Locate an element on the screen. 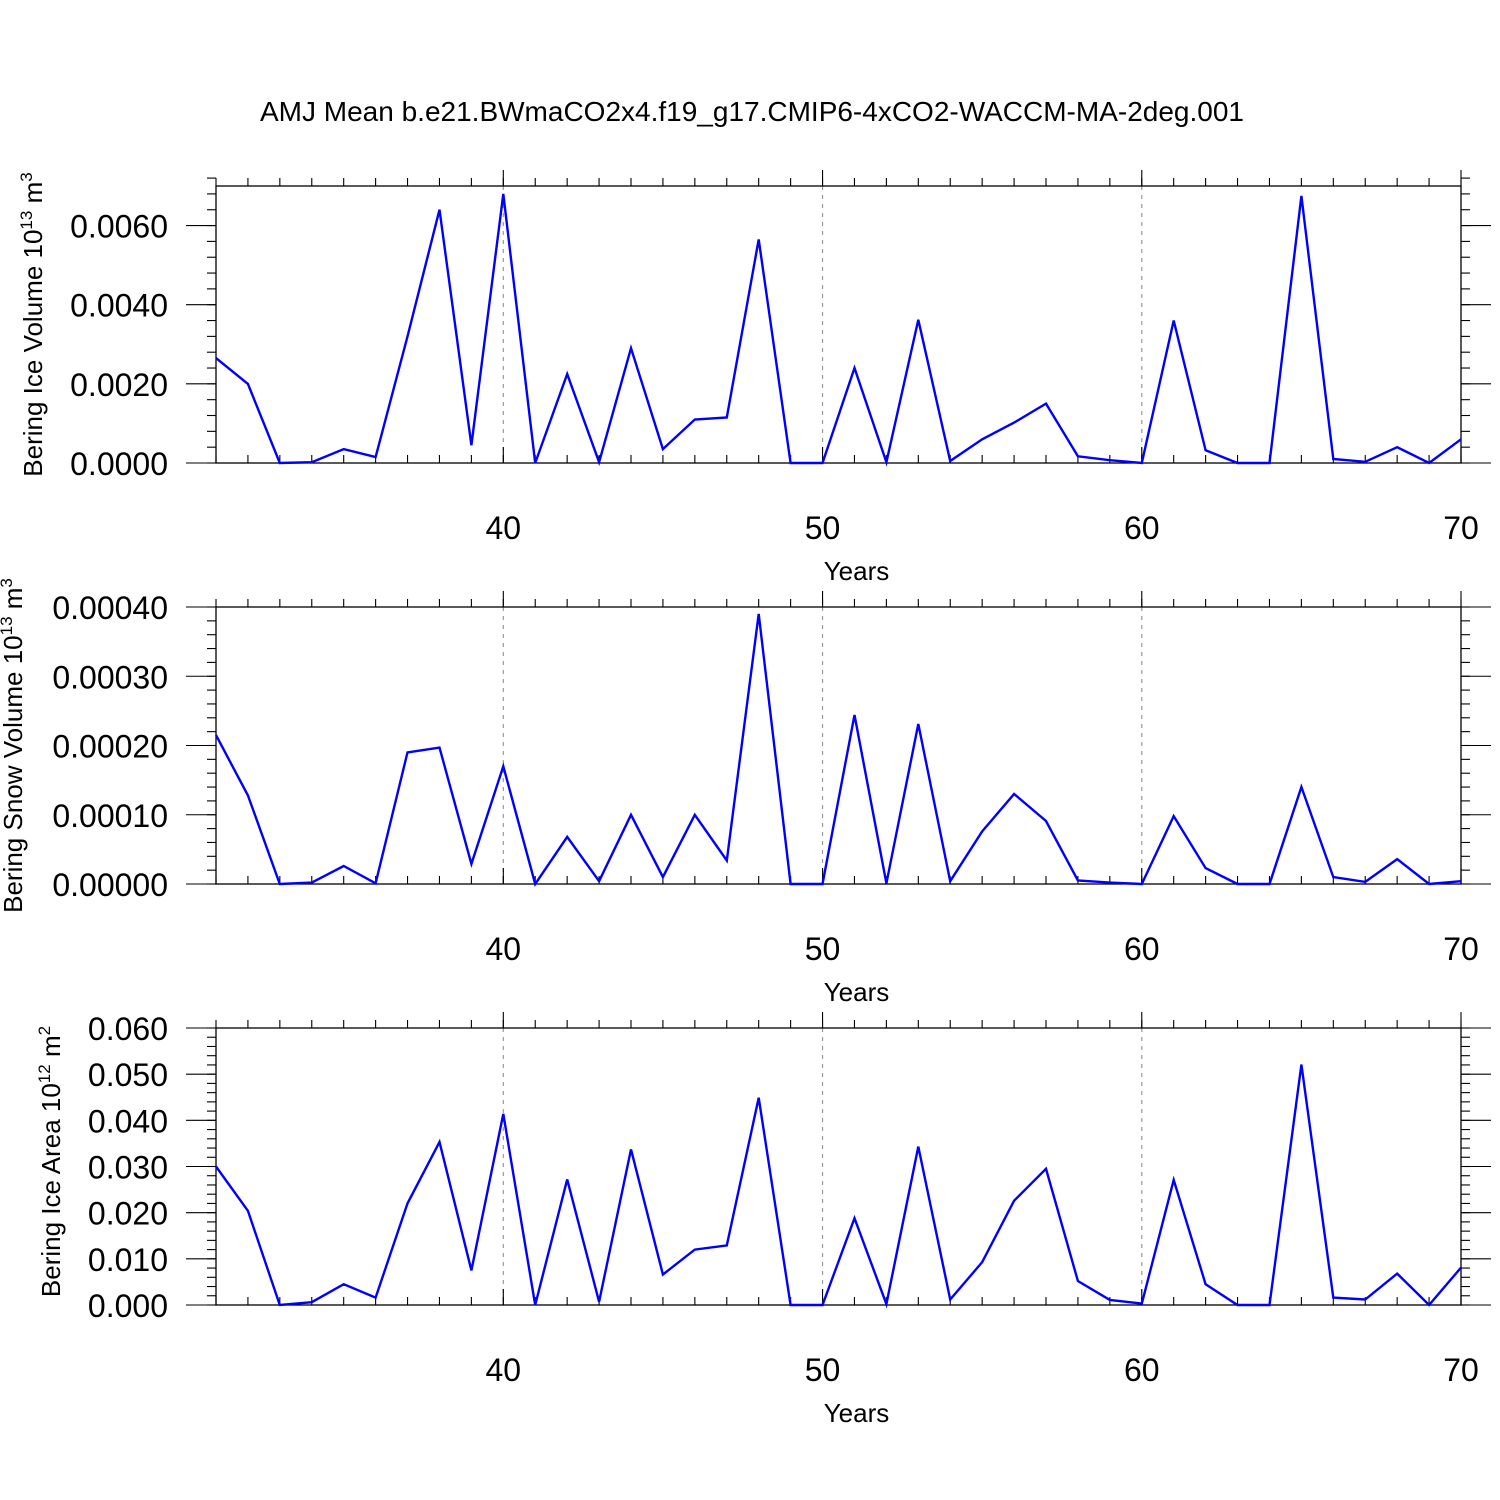  ylabel-ice-volume-unit: m is located at coordinates (33, 196).